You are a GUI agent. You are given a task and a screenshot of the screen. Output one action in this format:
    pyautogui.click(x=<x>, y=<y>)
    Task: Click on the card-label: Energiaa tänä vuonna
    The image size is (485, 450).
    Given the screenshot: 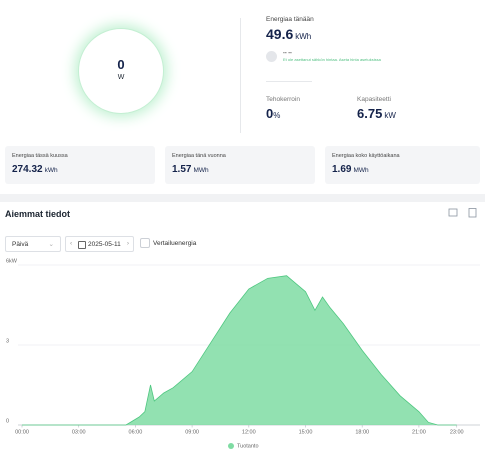 What is the action you would take?
    pyautogui.click(x=199, y=156)
    